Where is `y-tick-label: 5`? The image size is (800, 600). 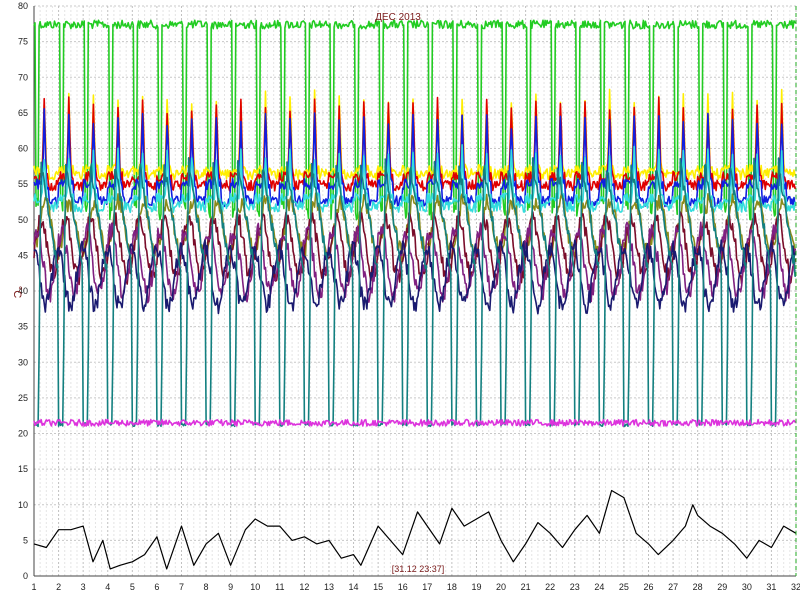 y-tick-label: 5 is located at coordinates (25, 540).